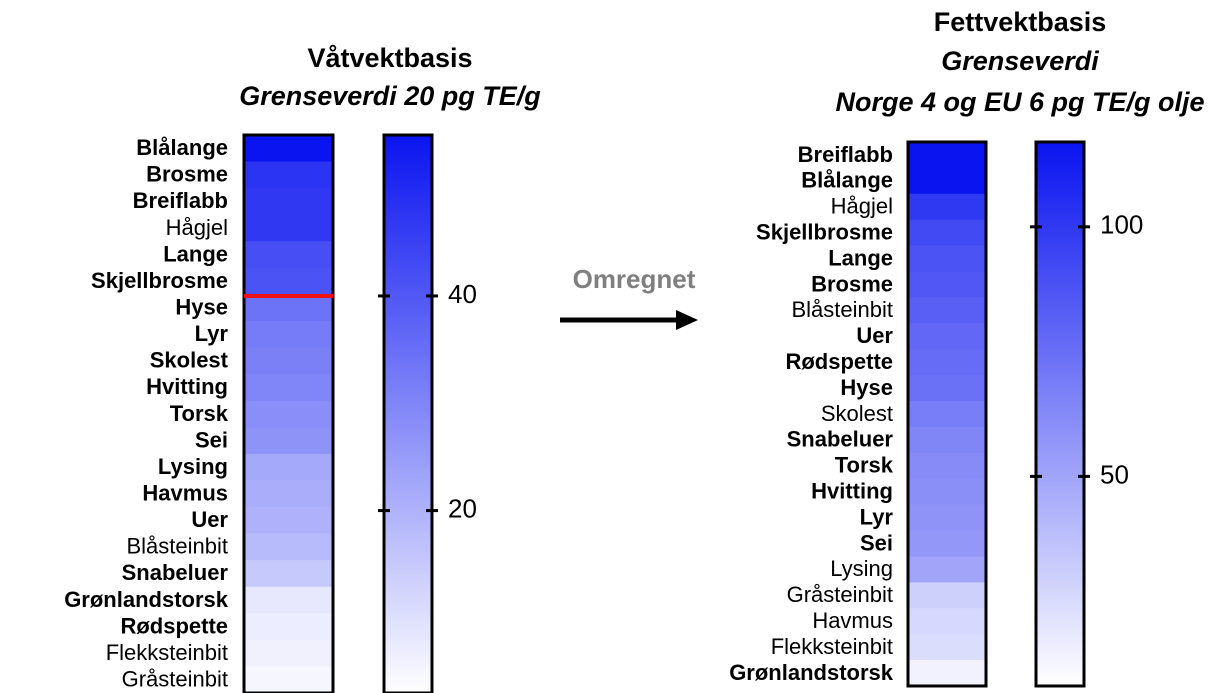  What do you see at coordinates (1020, 22) in the screenshot?
I see `chart-title: Fettvektbasis` at bounding box center [1020, 22].